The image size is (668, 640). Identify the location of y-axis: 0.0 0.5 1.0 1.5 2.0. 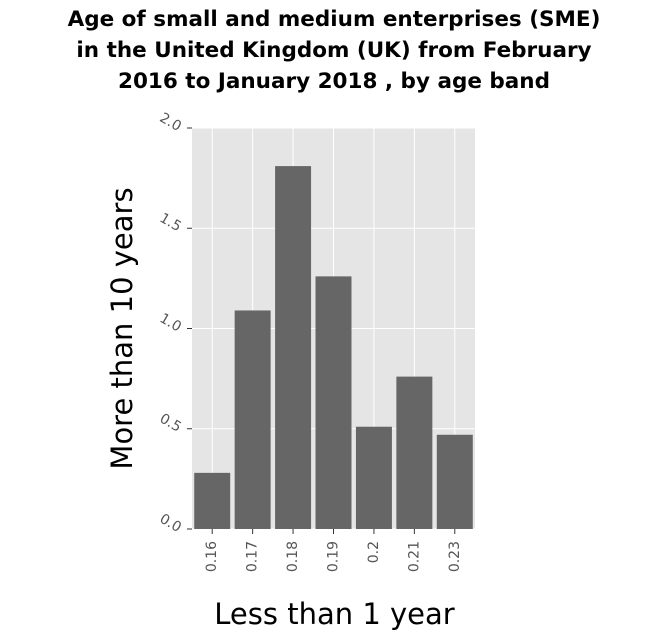
(174, 323).